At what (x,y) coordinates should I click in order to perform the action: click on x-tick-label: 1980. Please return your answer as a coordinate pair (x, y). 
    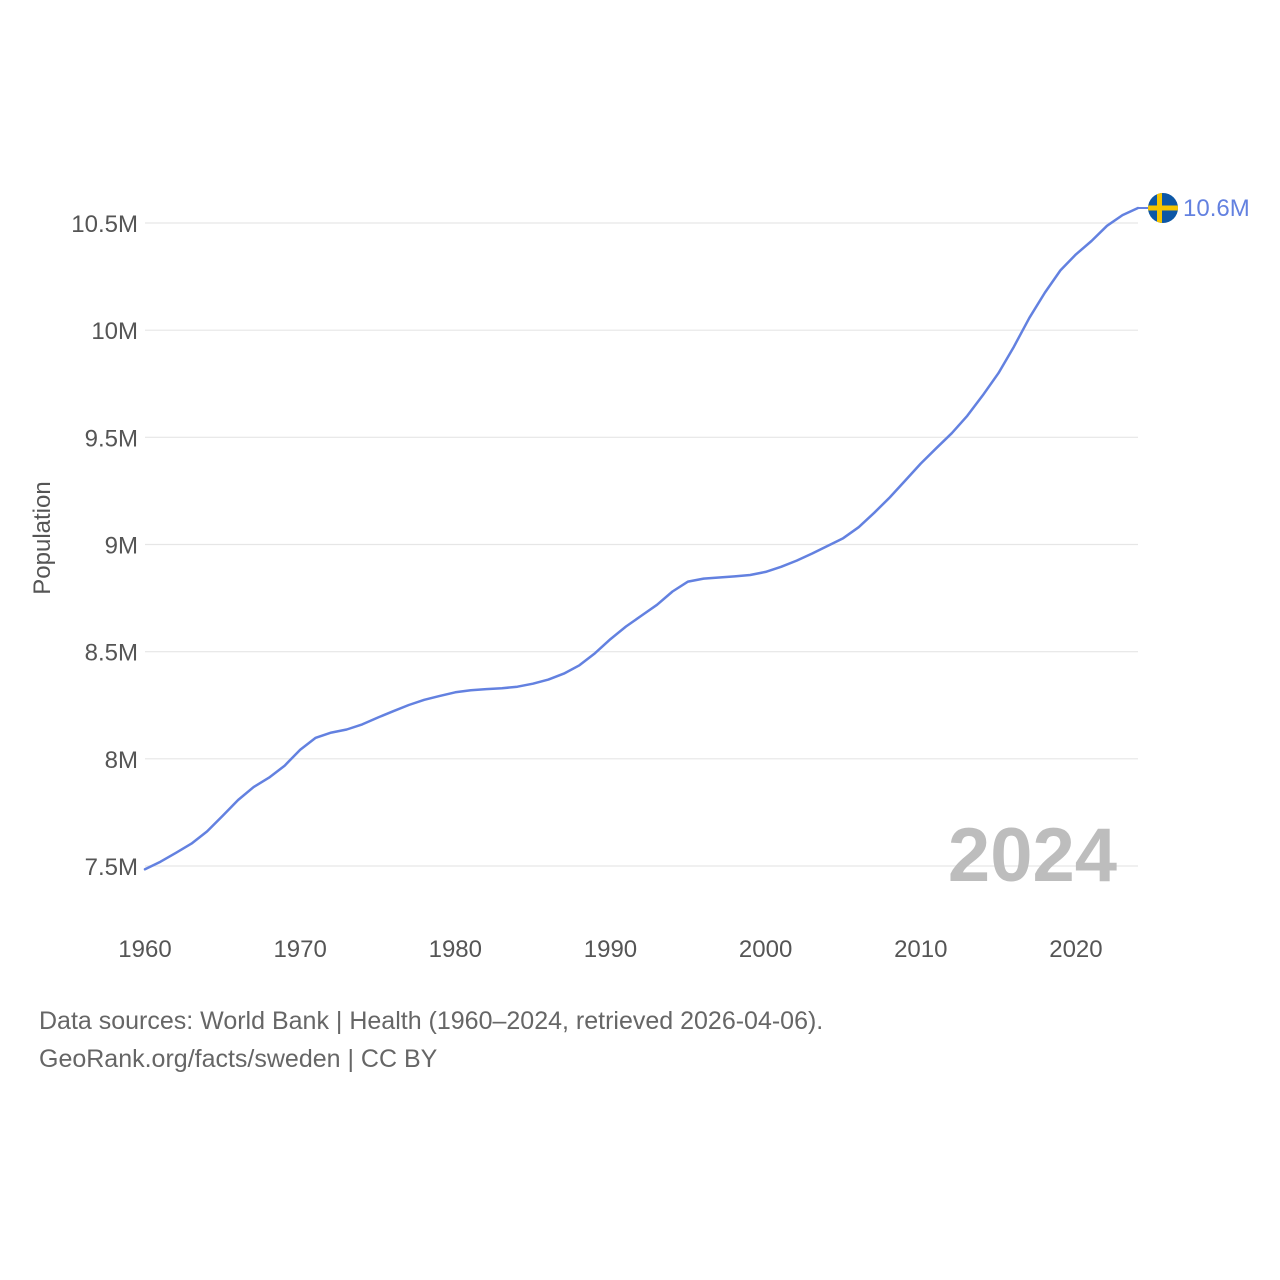
    Looking at the image, I should click on (455, 949).